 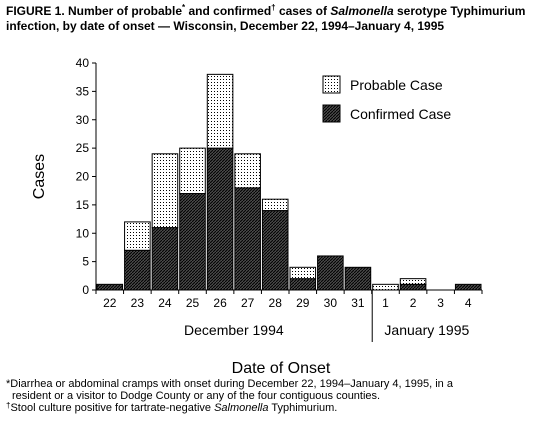 What do you see at coordinates (413, 303) in the screenshot?
I see `x-tick-label-2: 2` at bounding box center [413, 303].